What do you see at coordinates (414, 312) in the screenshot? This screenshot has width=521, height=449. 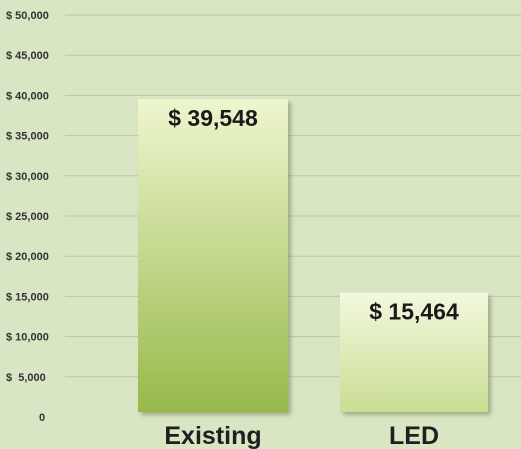 I see `data-label-led: $ 15,464` at bounding box center [414, 312].